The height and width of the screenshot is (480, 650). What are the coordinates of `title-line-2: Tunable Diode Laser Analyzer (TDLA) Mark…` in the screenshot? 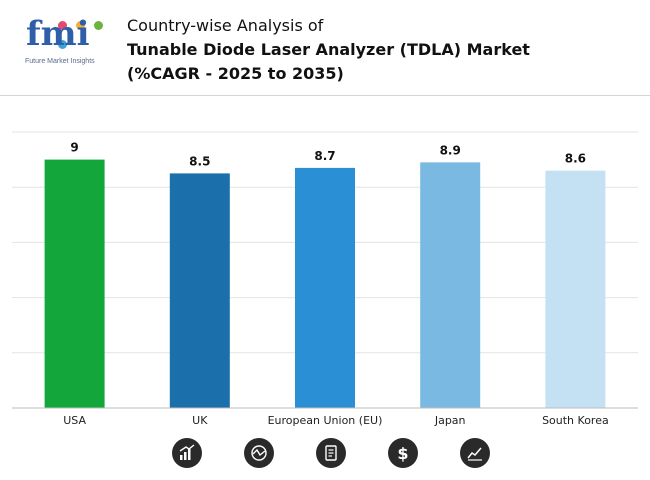 It's located at (328, 49).